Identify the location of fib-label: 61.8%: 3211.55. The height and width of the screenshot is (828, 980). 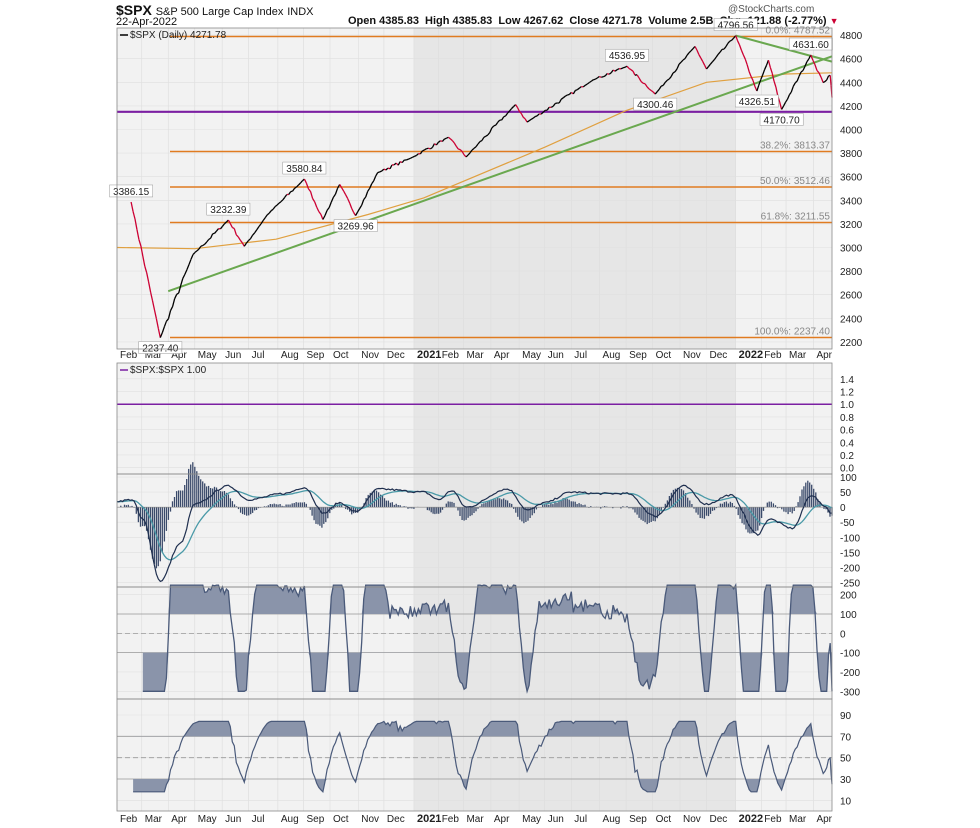
(796, 217).